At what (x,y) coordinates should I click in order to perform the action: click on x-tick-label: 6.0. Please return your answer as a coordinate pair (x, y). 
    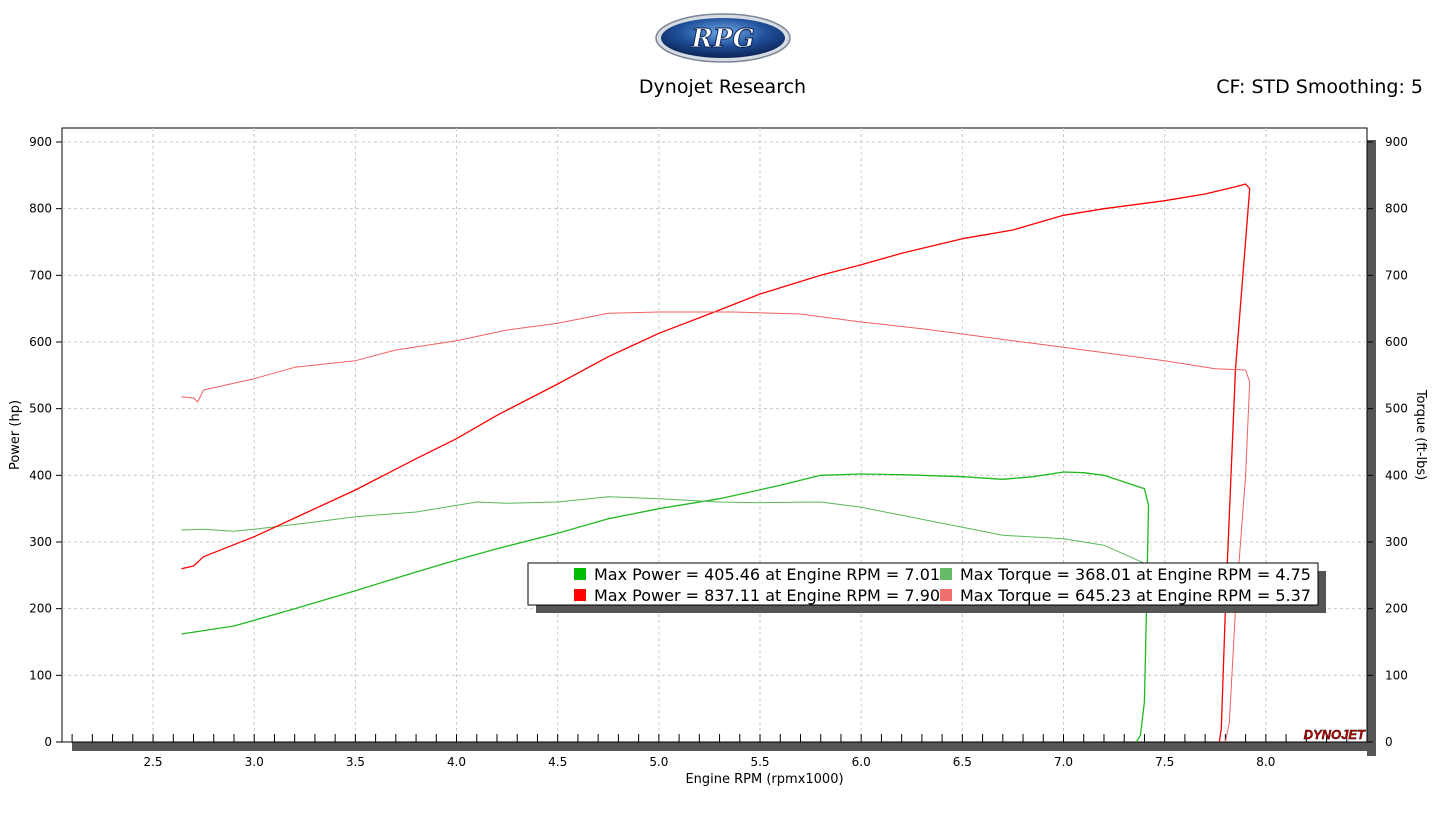
    Looking at the image, I should click on (861, 762).